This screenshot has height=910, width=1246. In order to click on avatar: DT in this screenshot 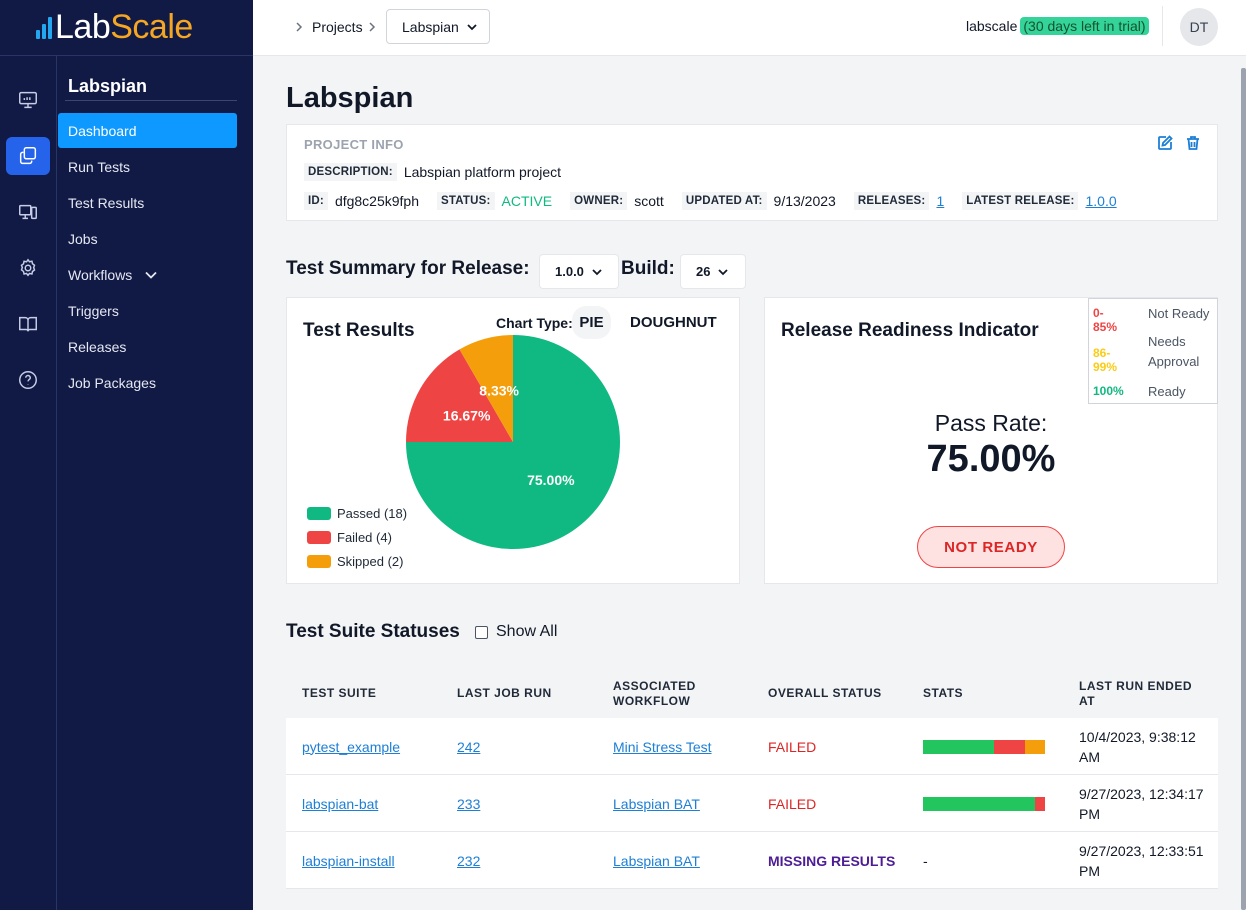, I will do `click(1199, 27)`.